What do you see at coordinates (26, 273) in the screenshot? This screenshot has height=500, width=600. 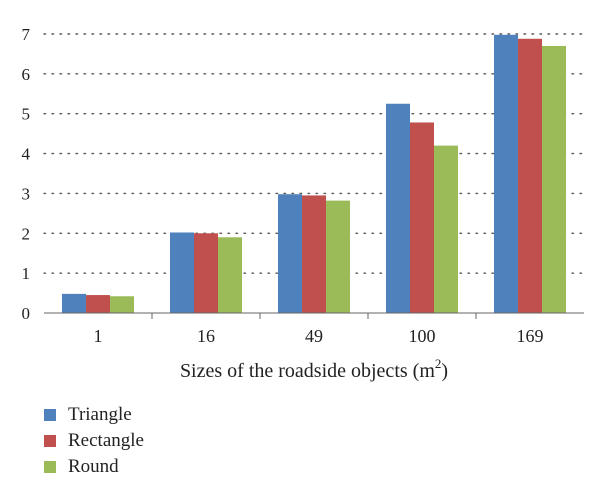 I see `y-tick-label-1: 1` at bounding box center [26, 273].